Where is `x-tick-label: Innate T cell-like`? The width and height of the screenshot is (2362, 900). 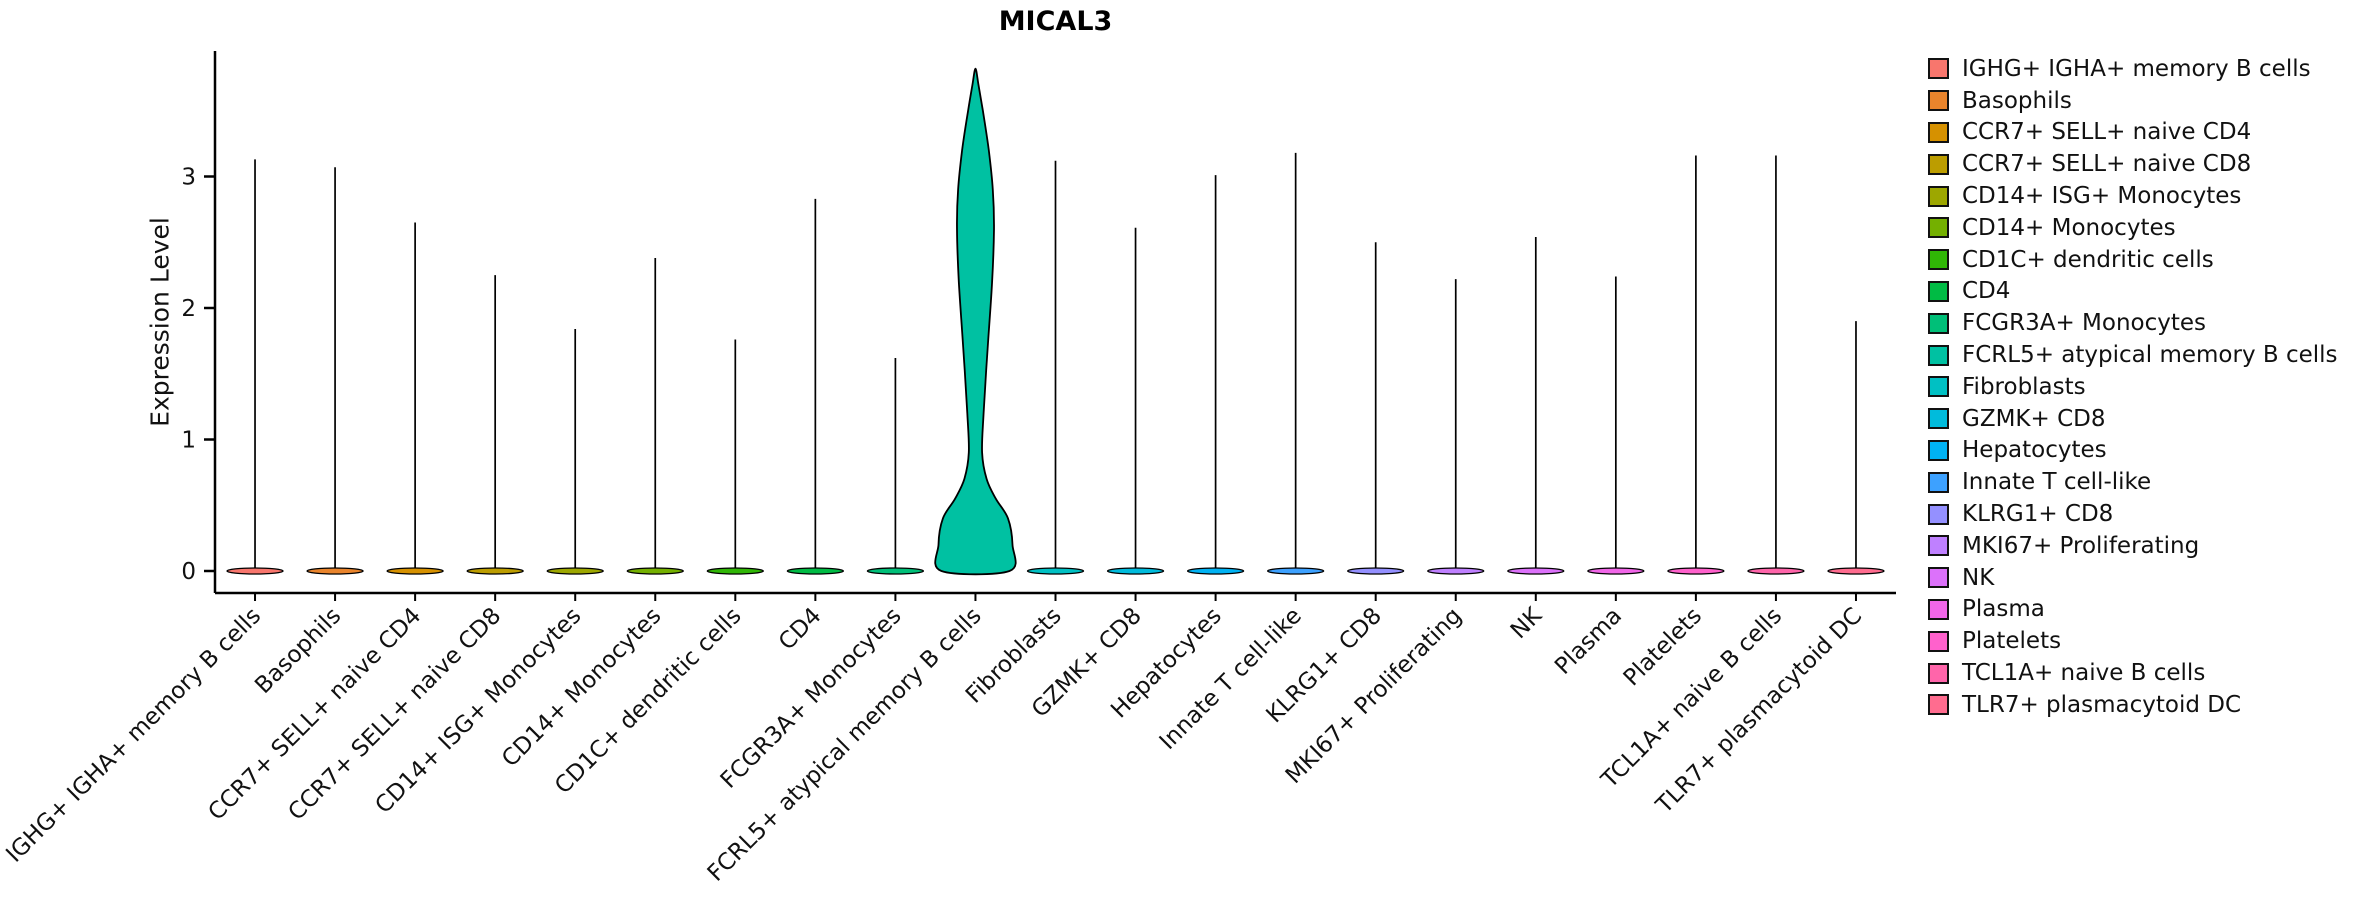 x-tick-label: Innate T cell-like is located at coordinates (1231, 679).